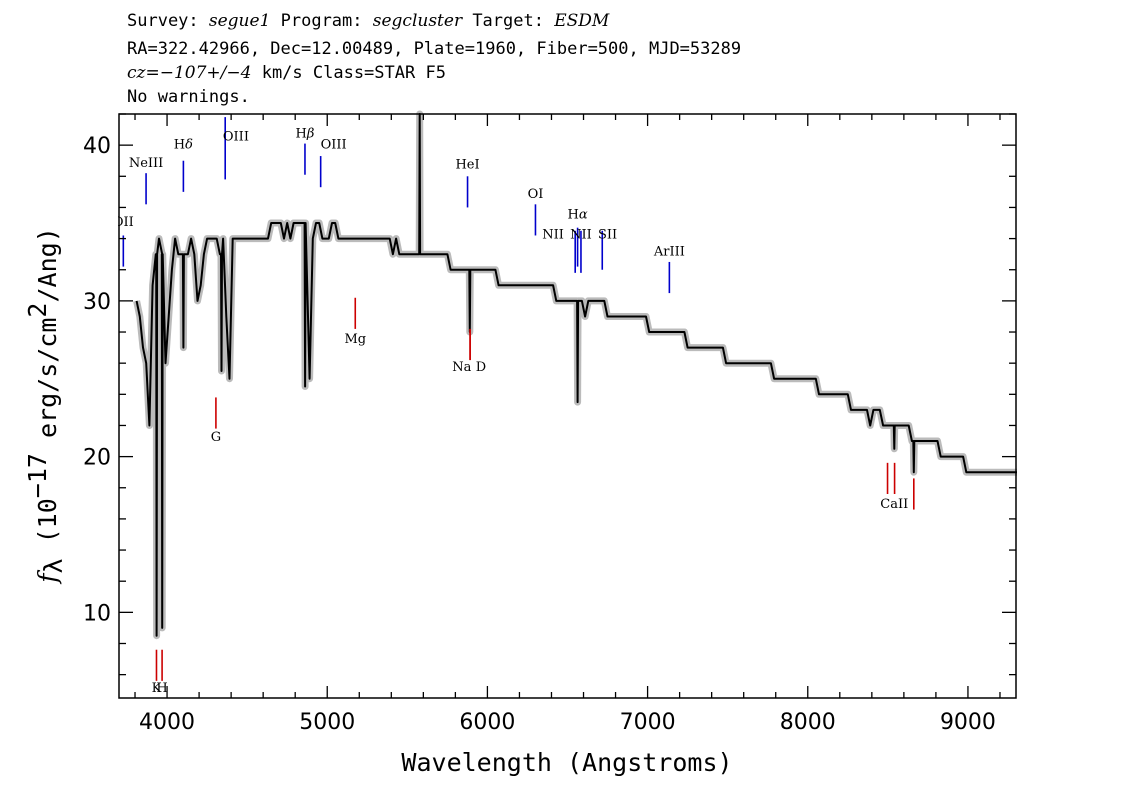 Image resolution: width=1134 pixels, height=810 pixels. I want to click on header-segment: segue1, so click(240, 21).